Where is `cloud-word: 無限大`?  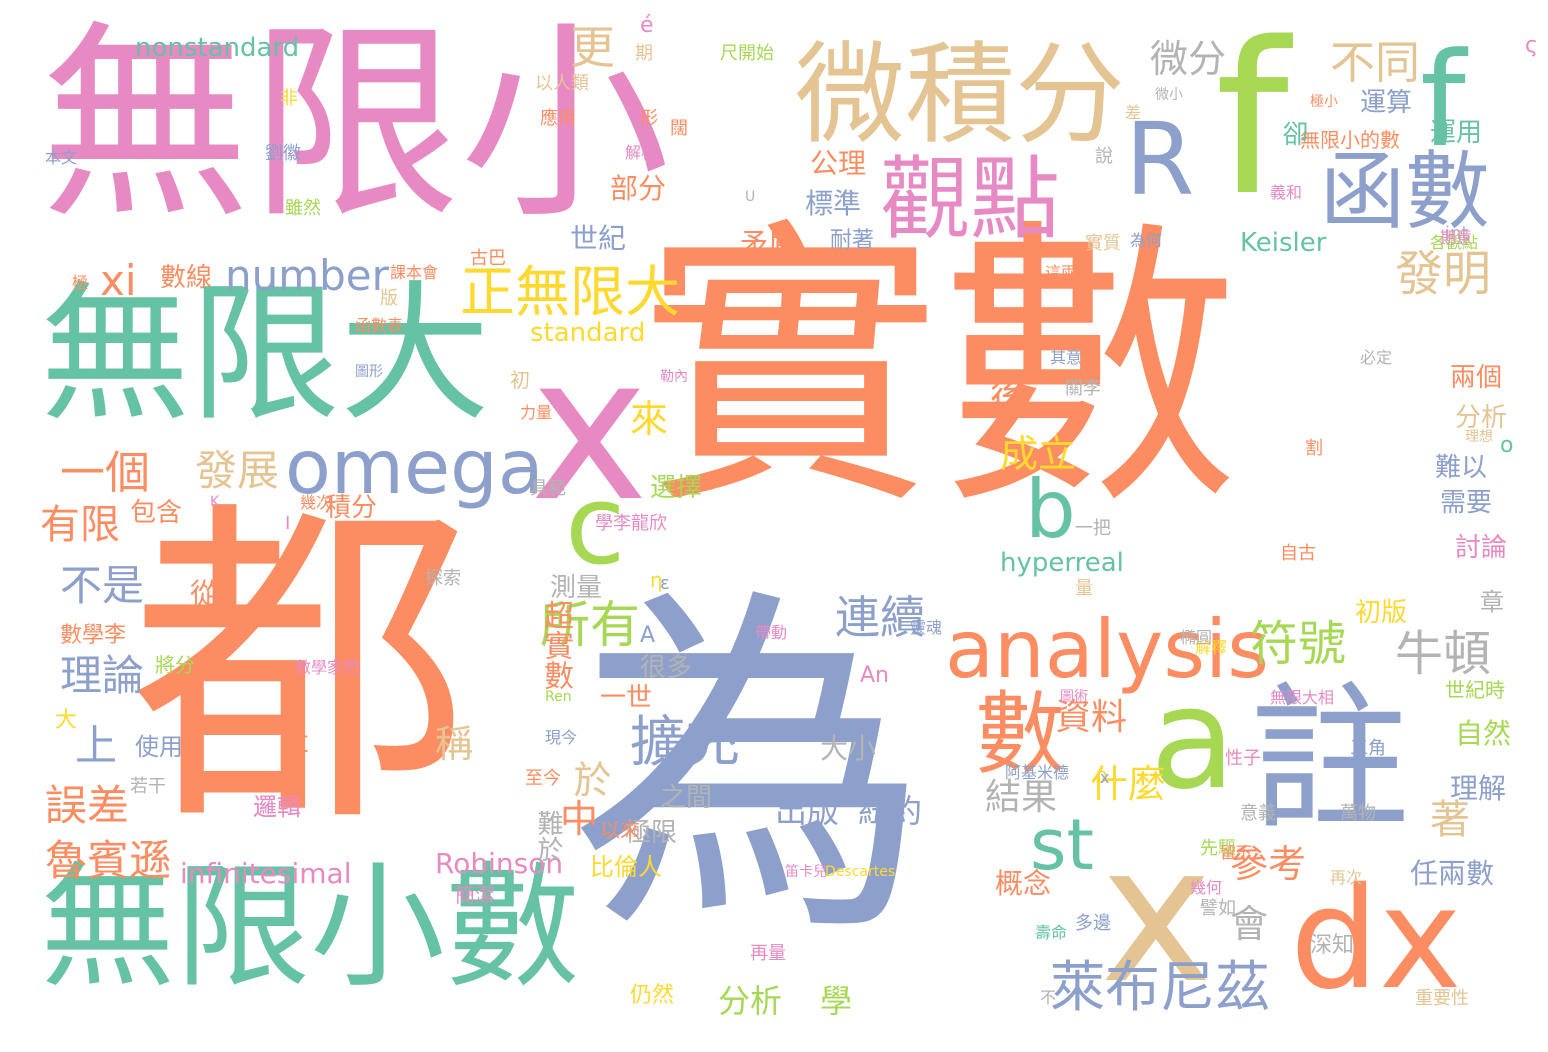
cloud-word: 無限大 is located at coordinates (265, 355).